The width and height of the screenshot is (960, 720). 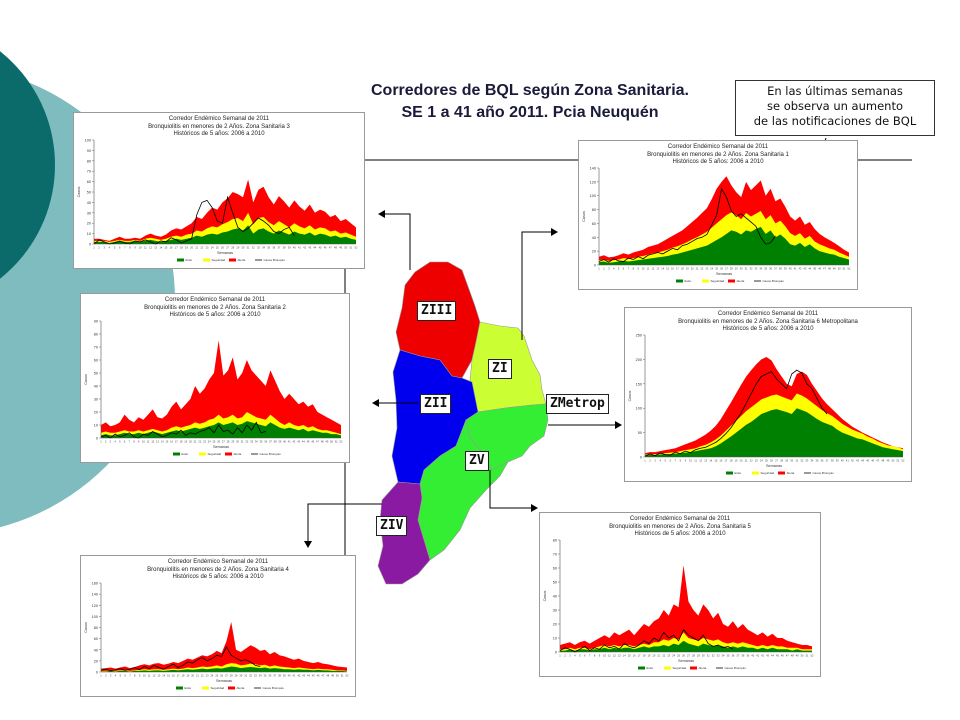 I want to click on x-tick-label: 3, so click(x=570, y=656).